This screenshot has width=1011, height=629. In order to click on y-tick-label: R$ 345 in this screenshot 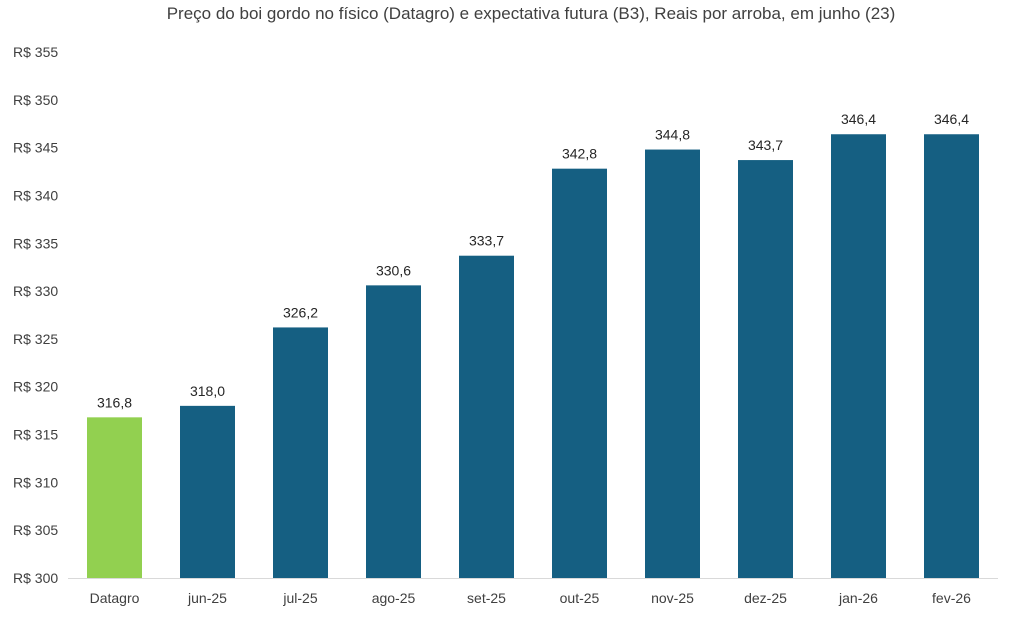, I will do `click(35, 148)`.